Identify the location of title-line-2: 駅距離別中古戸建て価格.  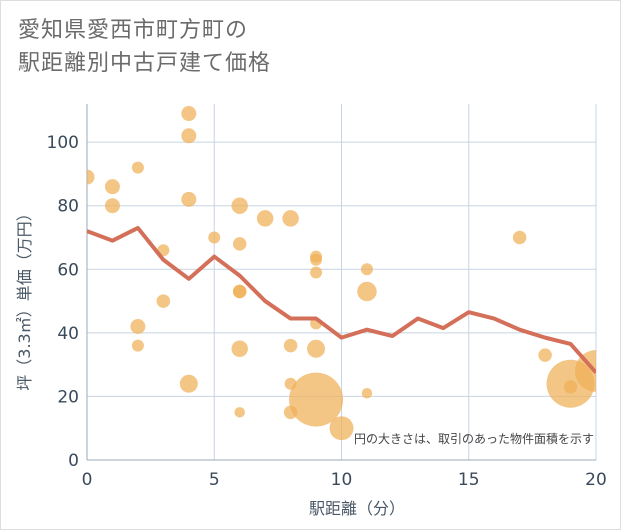
(145, 63).